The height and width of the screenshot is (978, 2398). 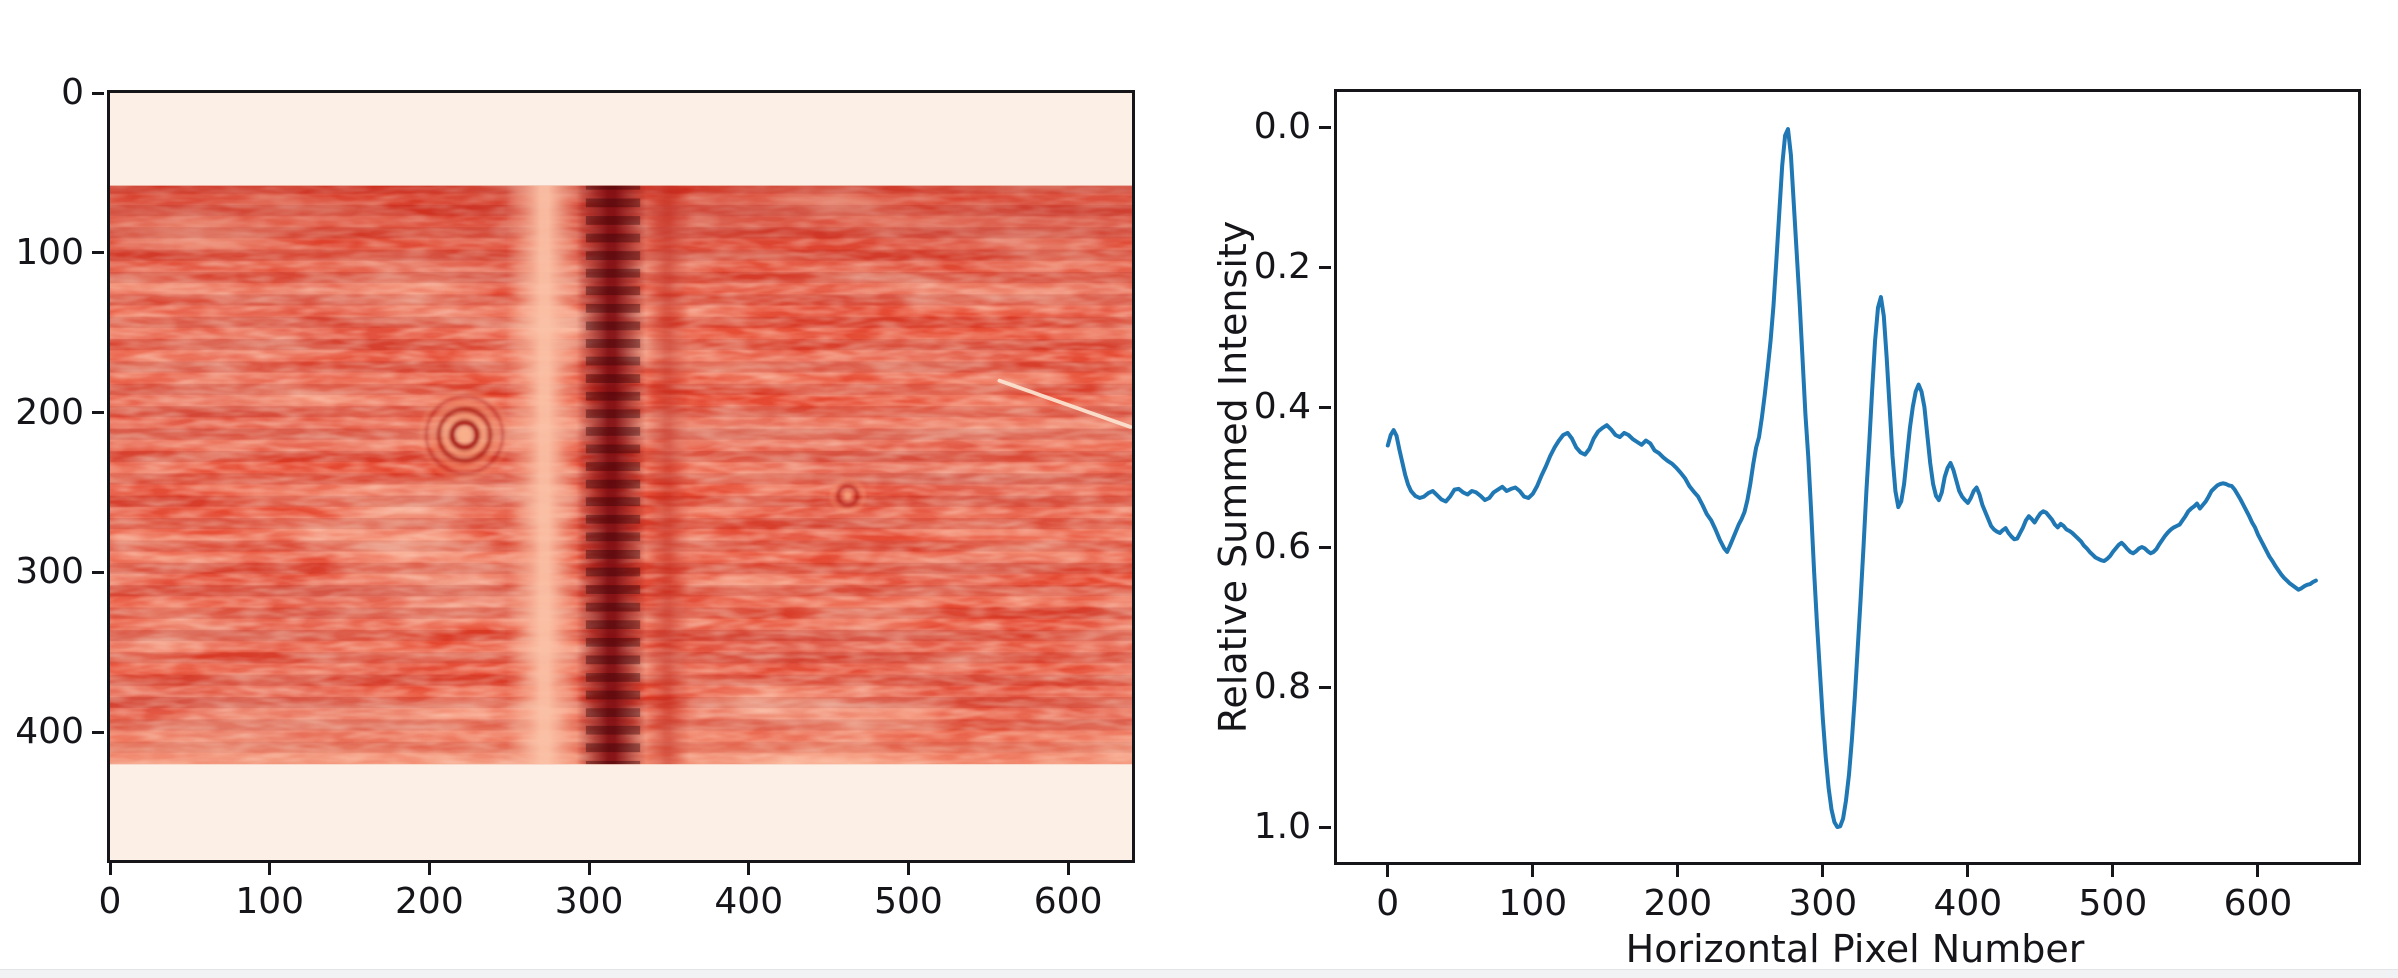 I want to click on y-tick-label: 0.0, so click(x=1282, y=126).